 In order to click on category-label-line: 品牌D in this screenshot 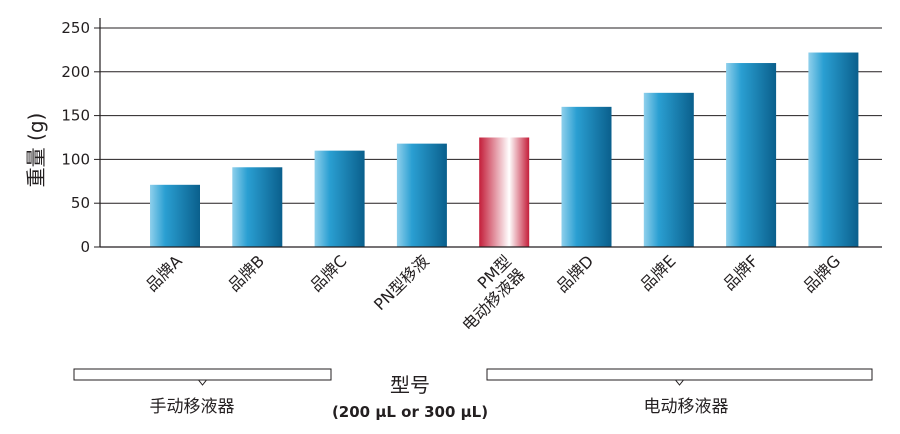, I will do `click(575, 273)`.